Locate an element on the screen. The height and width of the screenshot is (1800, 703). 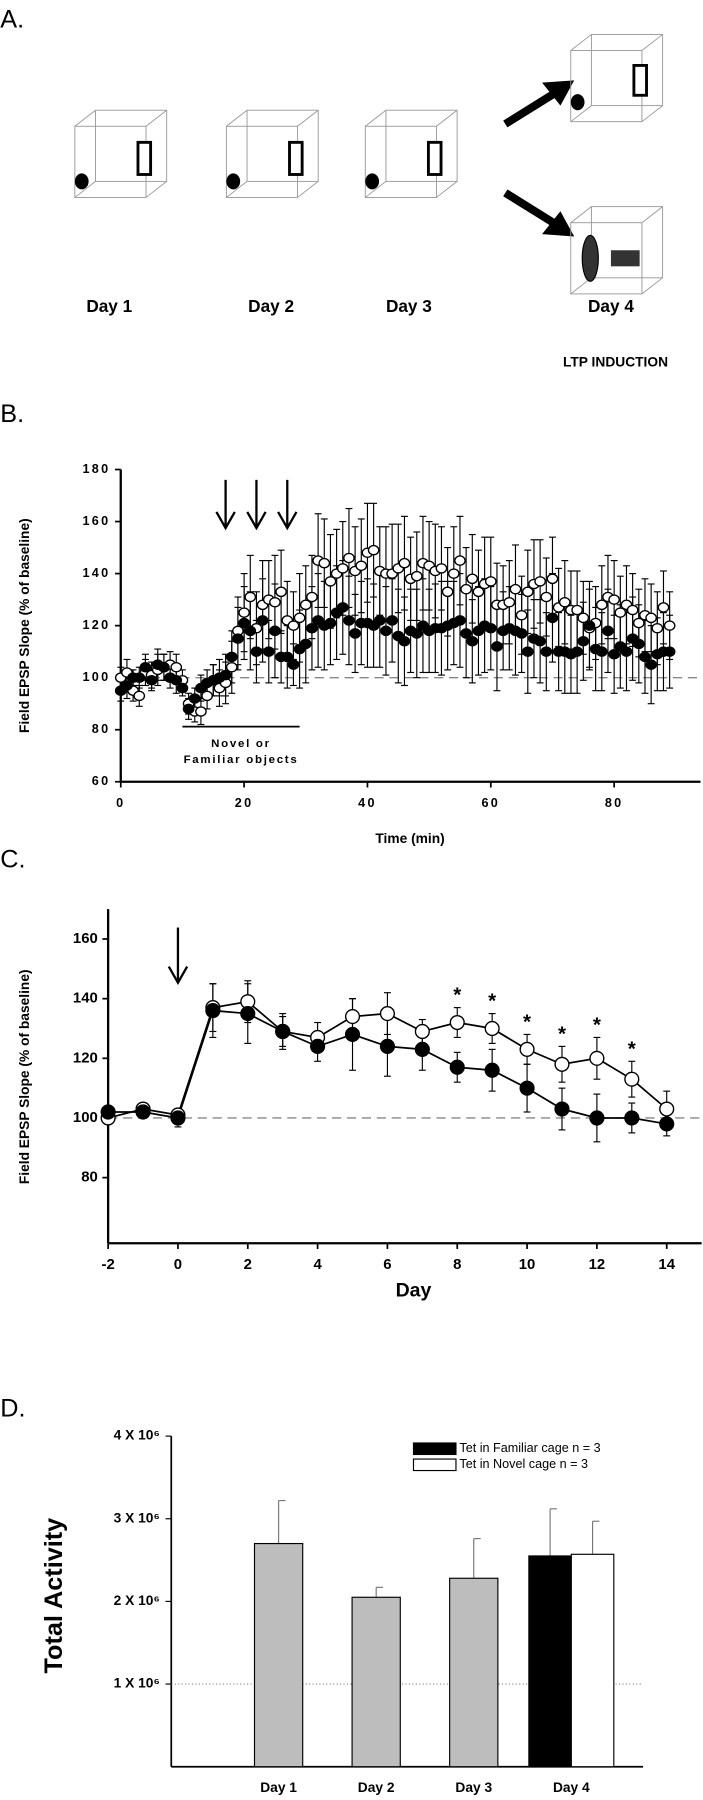
x-tick-label: 12 is located at coordinates (597, 1264).